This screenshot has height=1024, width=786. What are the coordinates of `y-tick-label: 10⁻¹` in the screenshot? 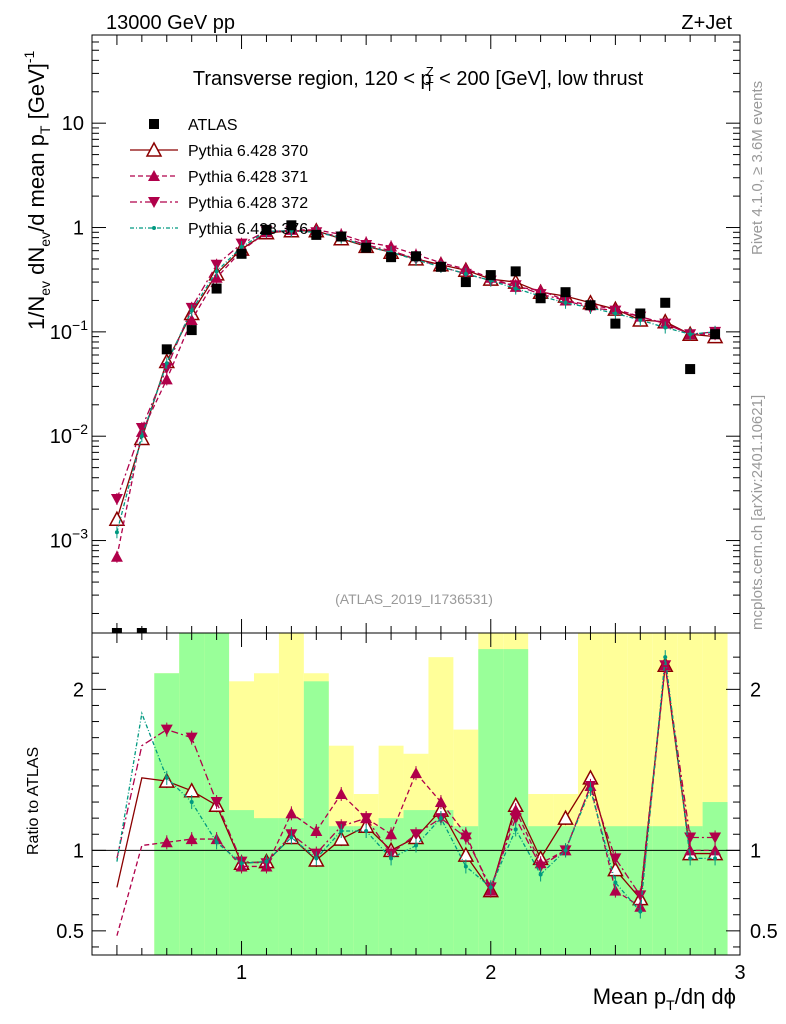 It's located at (69, 330).